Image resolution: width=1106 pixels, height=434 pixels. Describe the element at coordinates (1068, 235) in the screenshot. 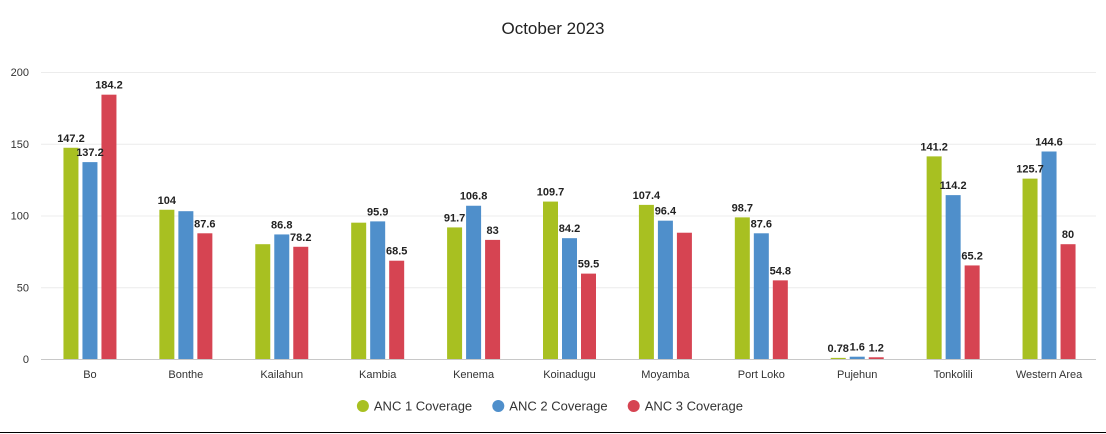

I see `data-label: 80` at that location.